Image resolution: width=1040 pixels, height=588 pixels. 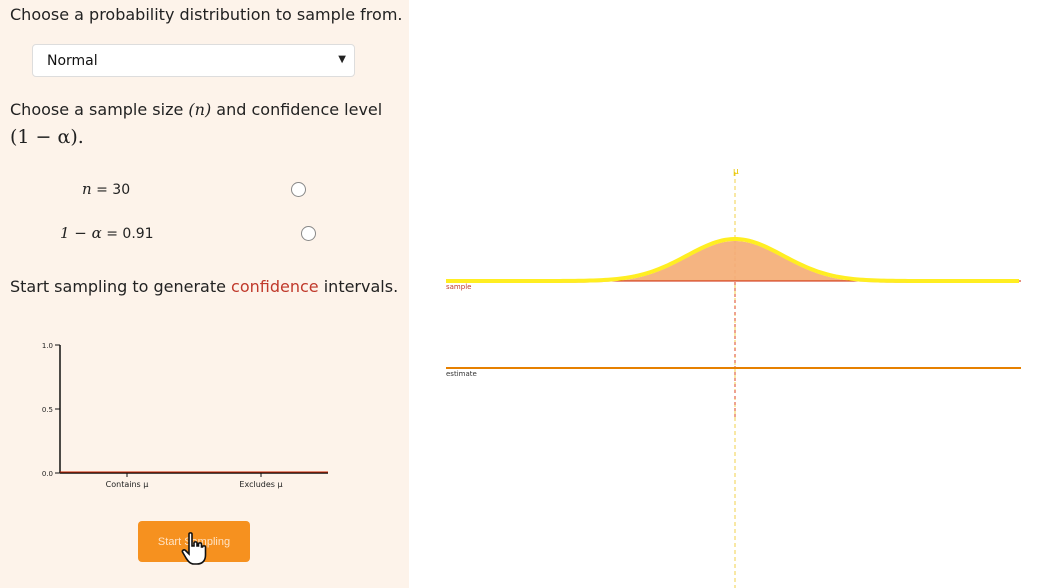 I want to click on y-tick-label: 0.0, so click(x=47, y=474).